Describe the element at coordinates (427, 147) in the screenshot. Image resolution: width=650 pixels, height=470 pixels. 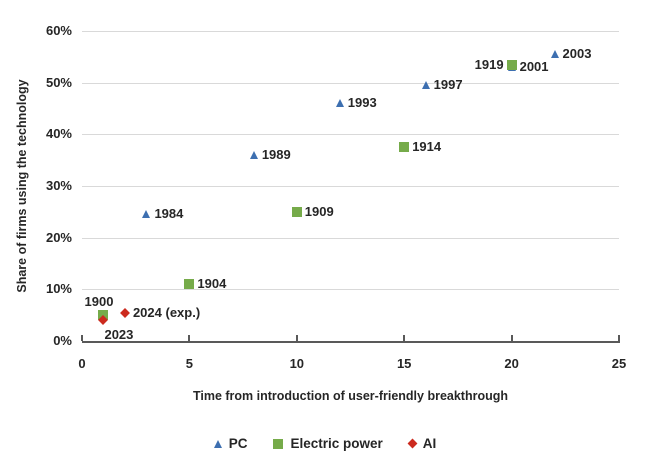
I see `point-label-1914: 1914` at that location.